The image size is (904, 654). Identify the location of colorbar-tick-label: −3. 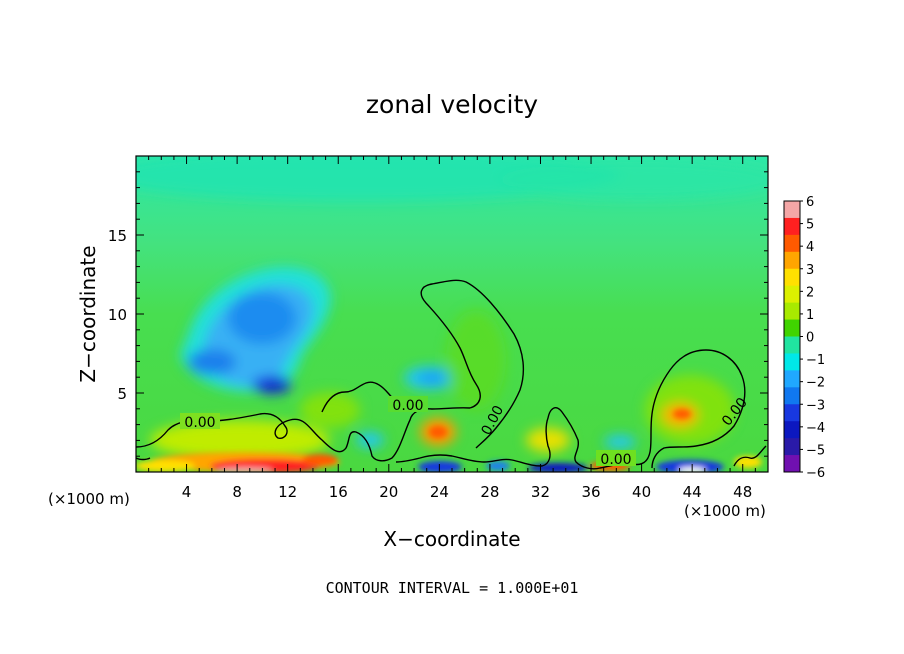
(815, 405).